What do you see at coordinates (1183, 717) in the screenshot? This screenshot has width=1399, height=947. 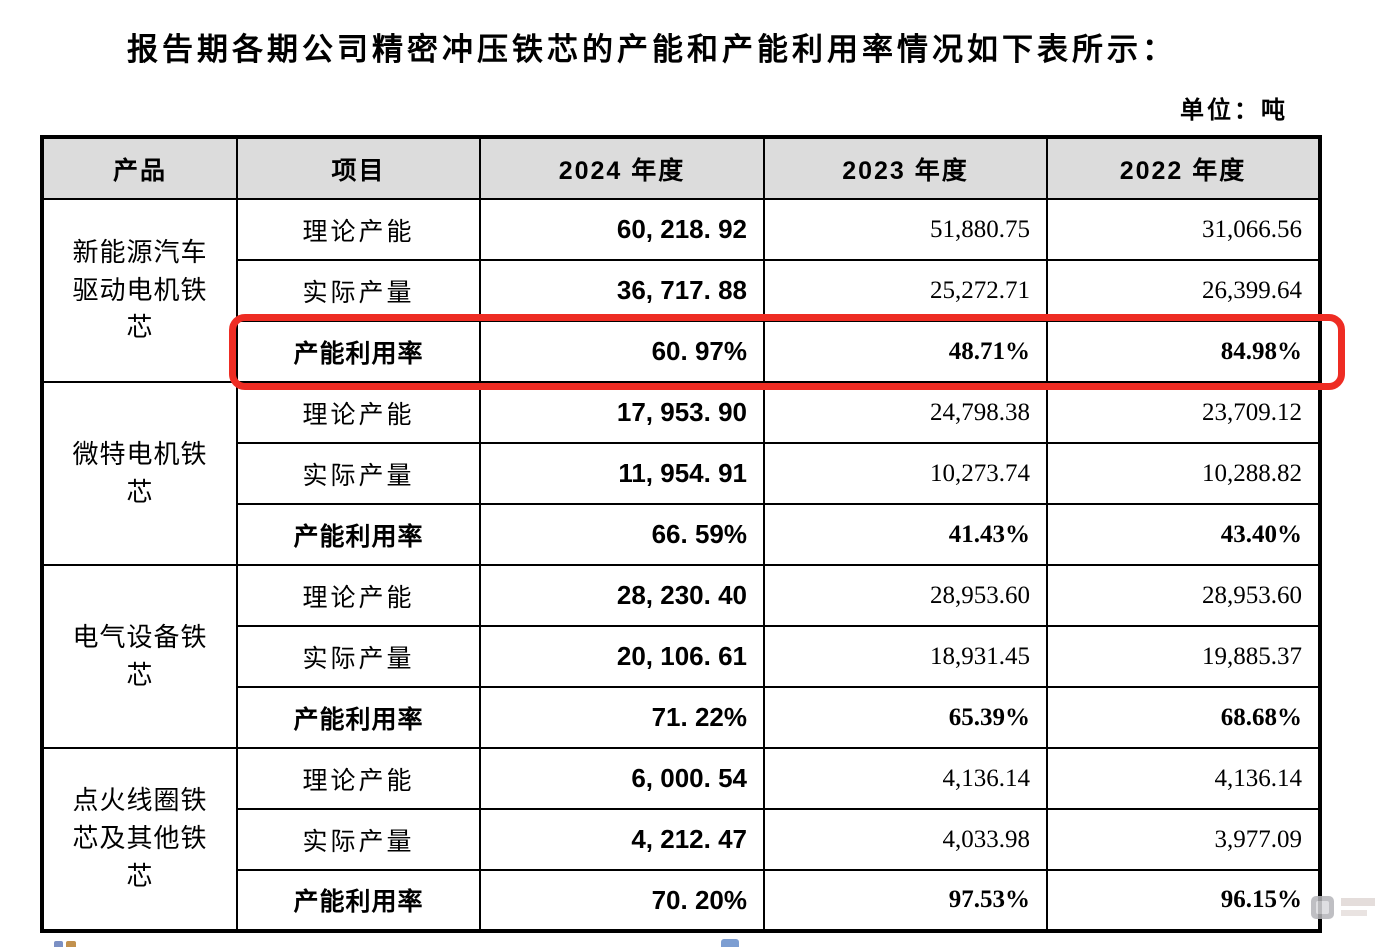 I see `value-2022: 68.68%` at bounding box center [1183, 717].